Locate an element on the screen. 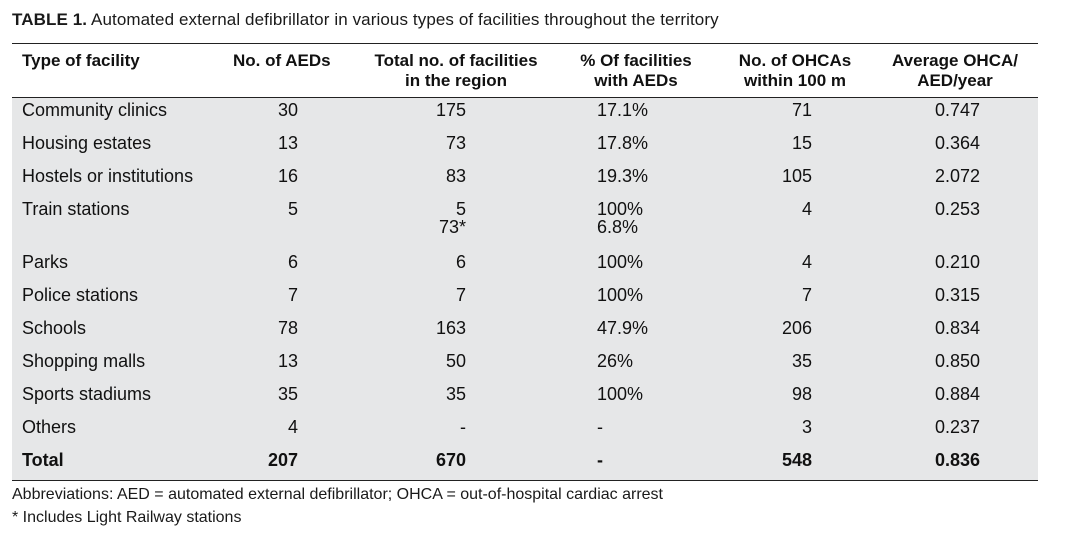  table-row: Shopping malls 13 50 26% 35 0.850 is located at coordinates (525, 367).